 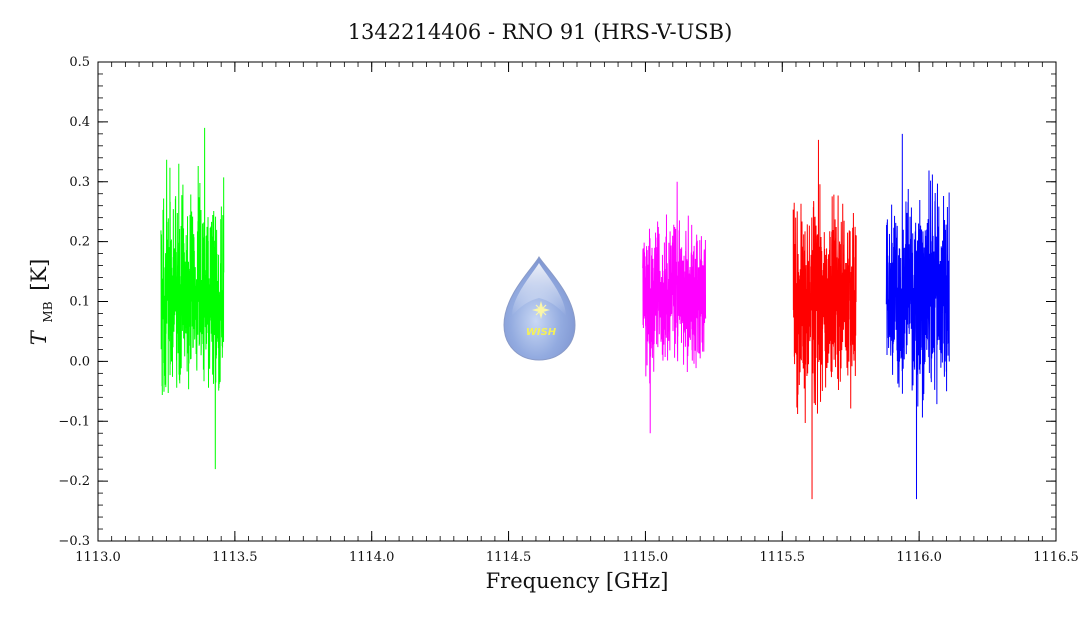 I want to click on chart-title: 1342214406 - RNO 91 (HRS-V-USB), so click(x=540, y=32).